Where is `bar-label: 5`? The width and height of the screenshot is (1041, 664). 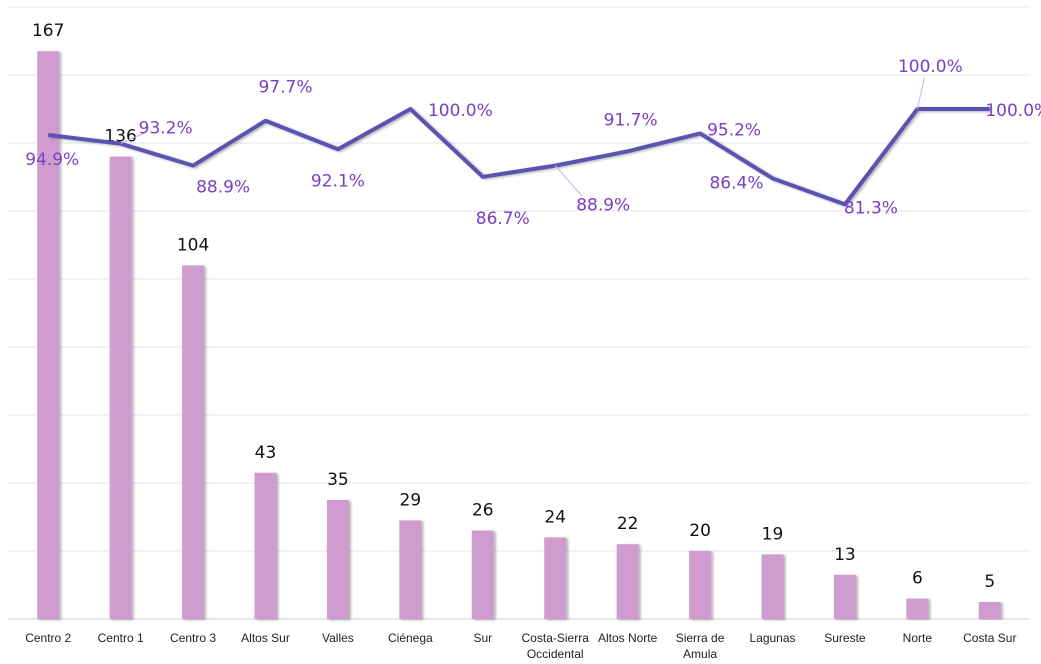
bar-label: 5 is located at coordinates (989, 582).